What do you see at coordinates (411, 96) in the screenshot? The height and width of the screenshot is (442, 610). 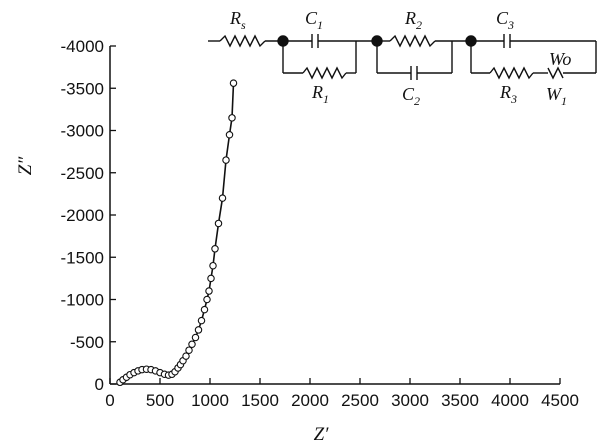 I see `label-c2: C2` at bounding box center [411, 96].